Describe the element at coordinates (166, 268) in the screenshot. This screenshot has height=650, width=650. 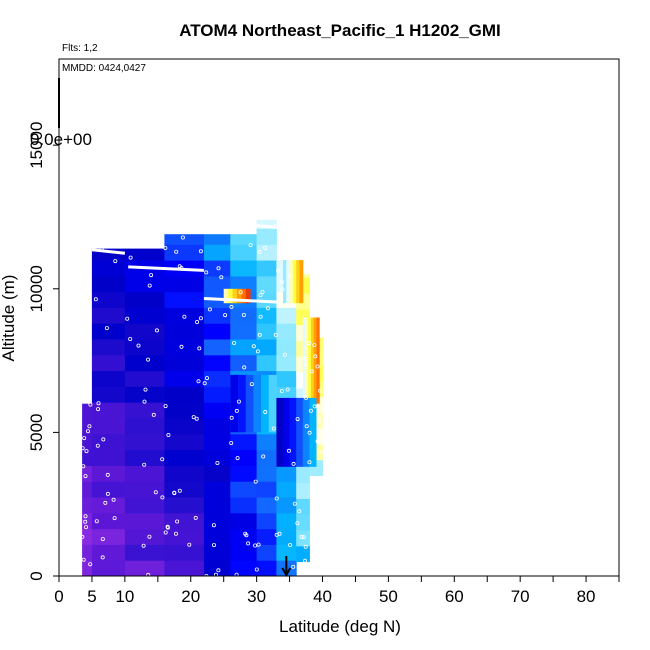
I see `flight-track-segment` at that location.